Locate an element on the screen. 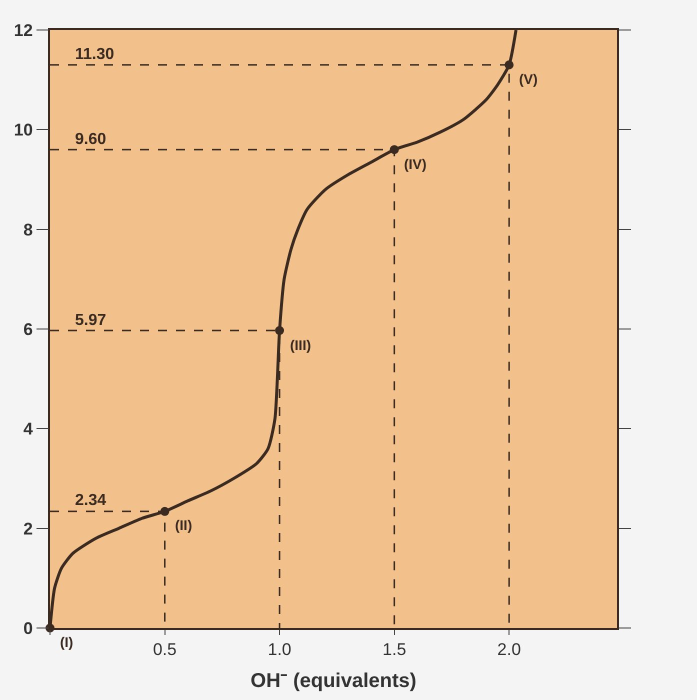  y-tick-label: 0 is located at coordinates (28, 628).